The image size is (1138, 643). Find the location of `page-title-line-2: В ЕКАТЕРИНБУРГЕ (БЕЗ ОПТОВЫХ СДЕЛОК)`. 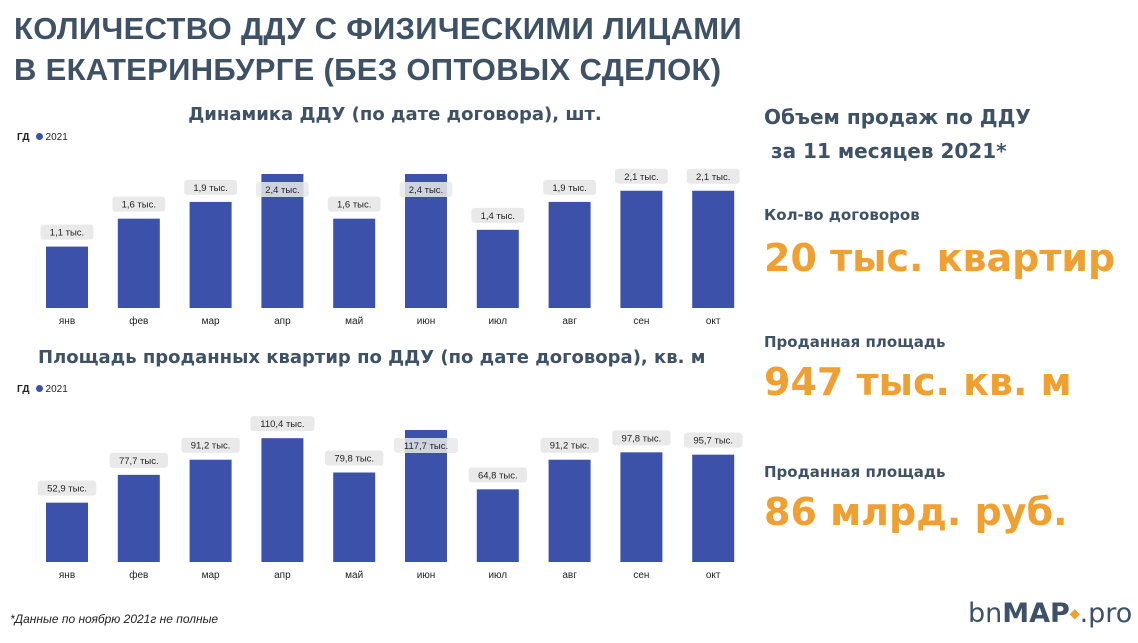

page-title-line-2: В ЕКАТЕРИНБУРГЕ (БЕЗ ОПТОВЫХ СДЕЛОК) is located at coordinates (368, 69).